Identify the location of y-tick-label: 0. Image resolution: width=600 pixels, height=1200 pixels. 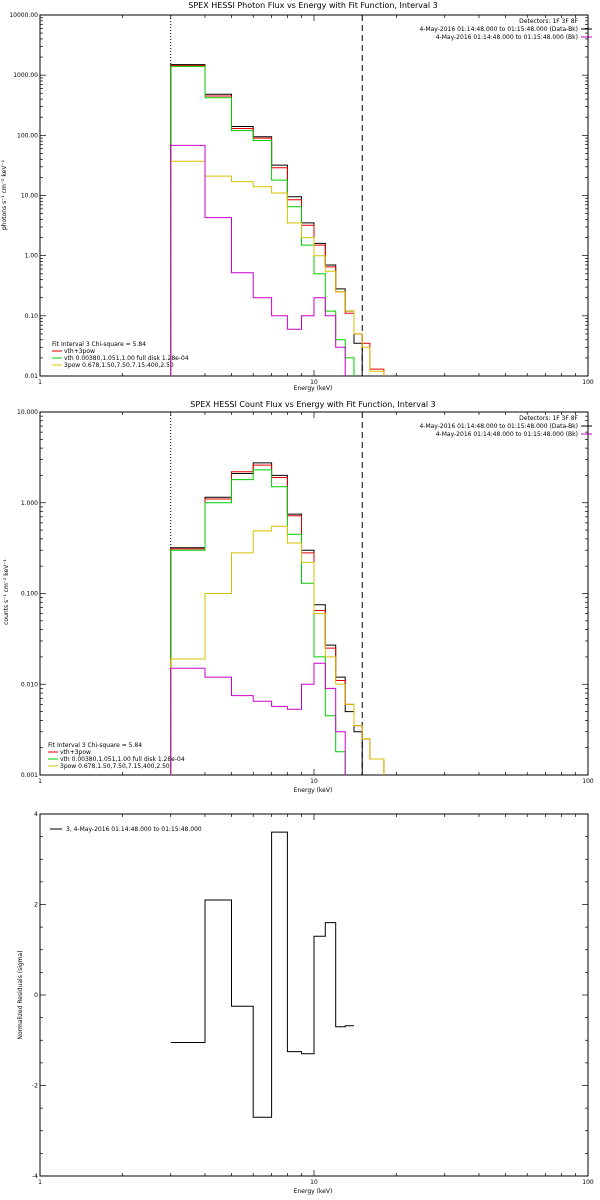
(36, 995).